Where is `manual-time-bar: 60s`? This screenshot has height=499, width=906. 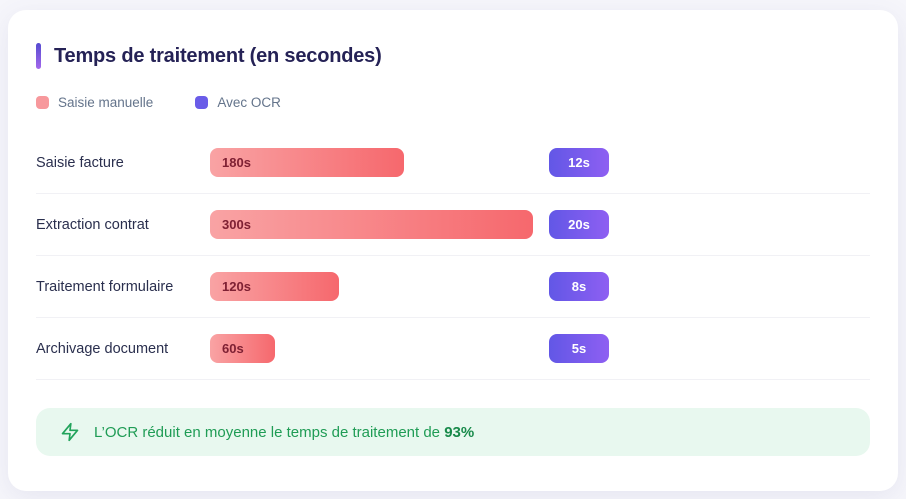 manual-time-bar: 60s is located at coordinates (242, 348).